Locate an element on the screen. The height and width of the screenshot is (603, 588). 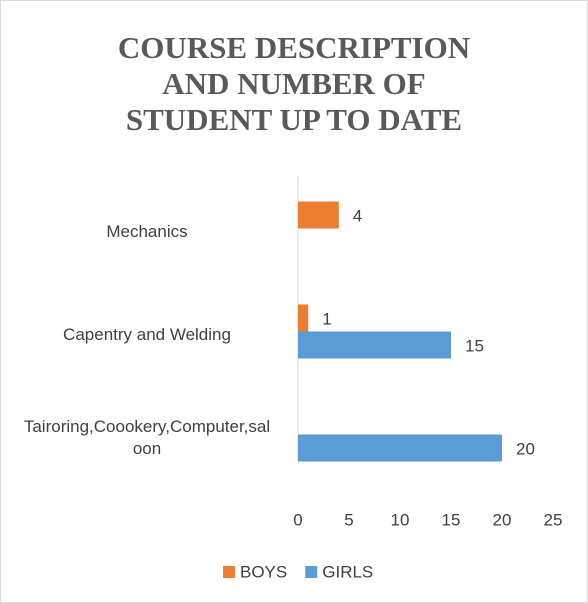
legend-label: GIRLS is located at coordinates (347, 571).